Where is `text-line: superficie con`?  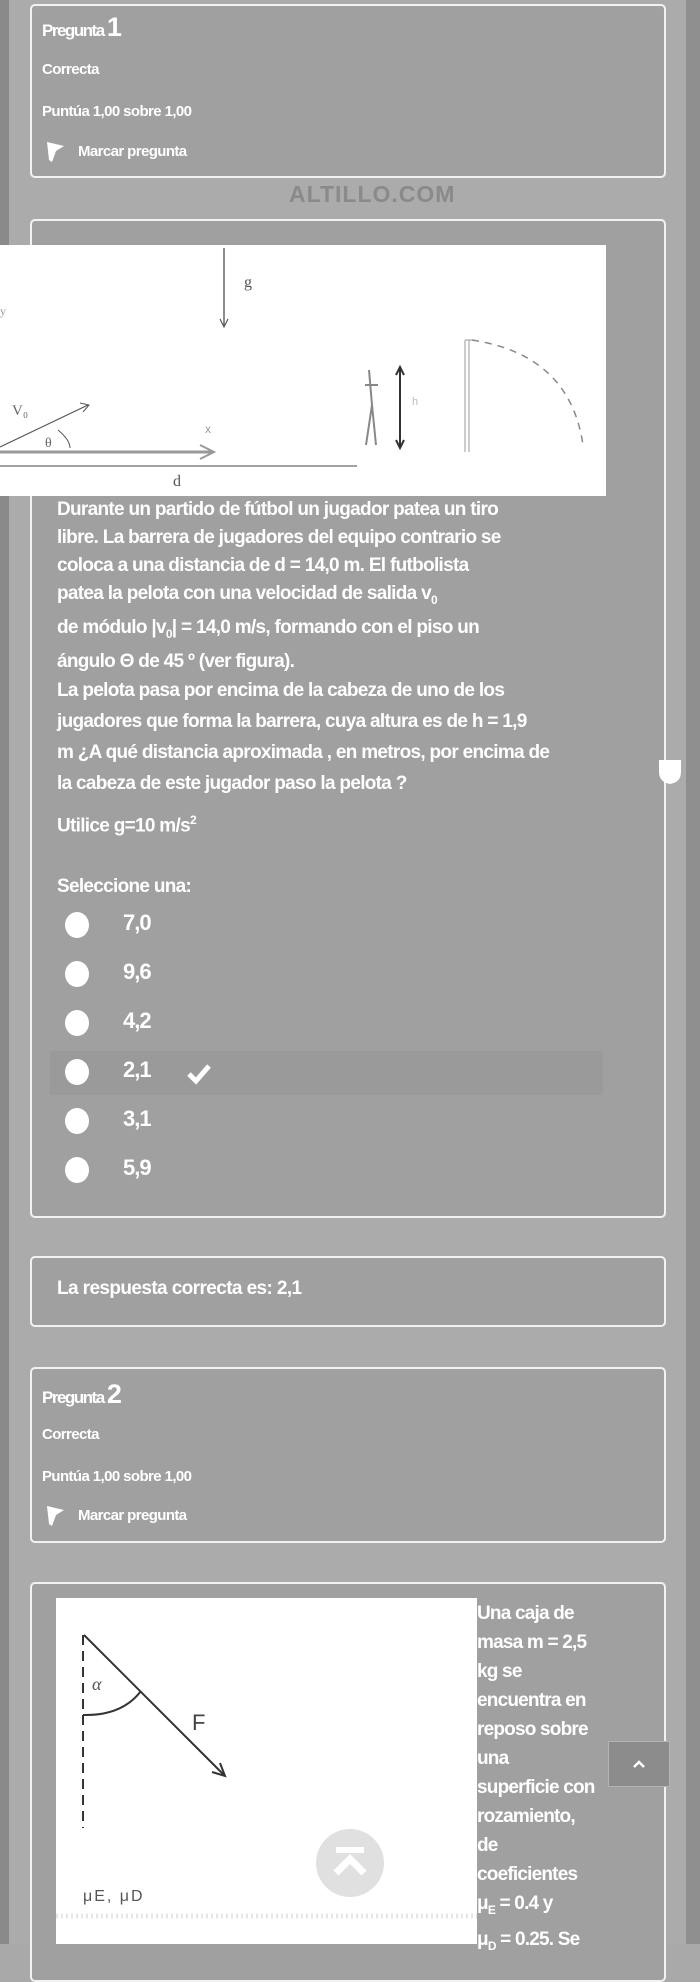
text-line: superficie con is located at coordinates (536, 1787).